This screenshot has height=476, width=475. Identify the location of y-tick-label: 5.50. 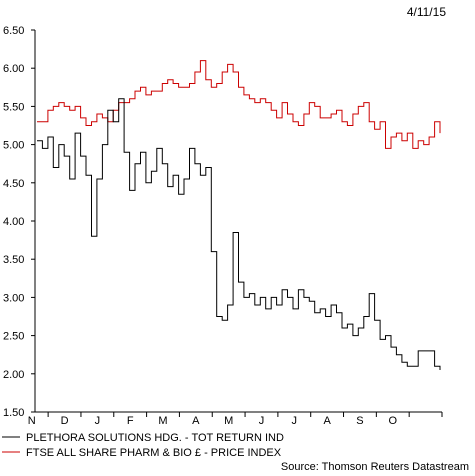
(13, 107).